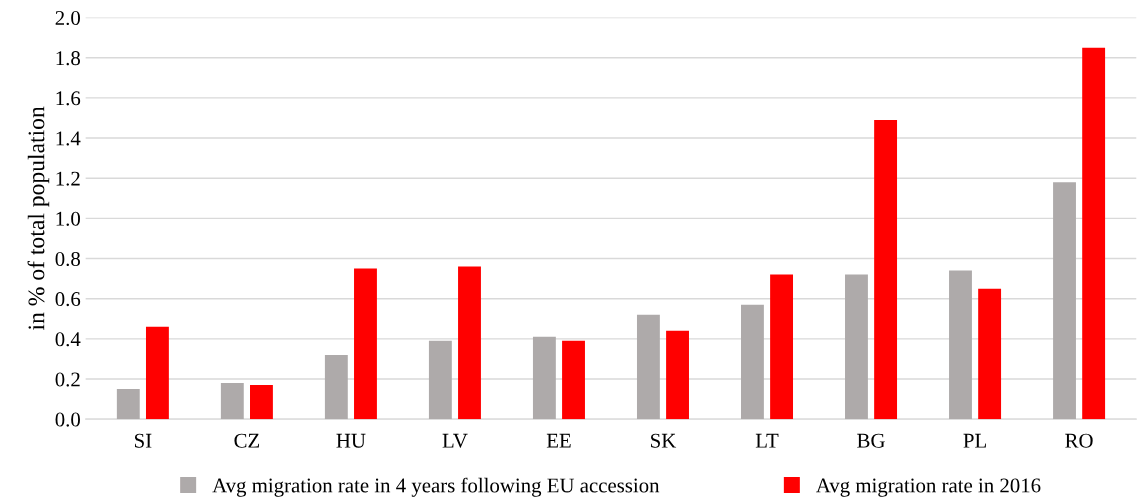 The height and width of the screenshot is (502, 1142). Describe the element at coordinates (455, 440) in the screenshot. I see `x-tick-label: LV` at that location.